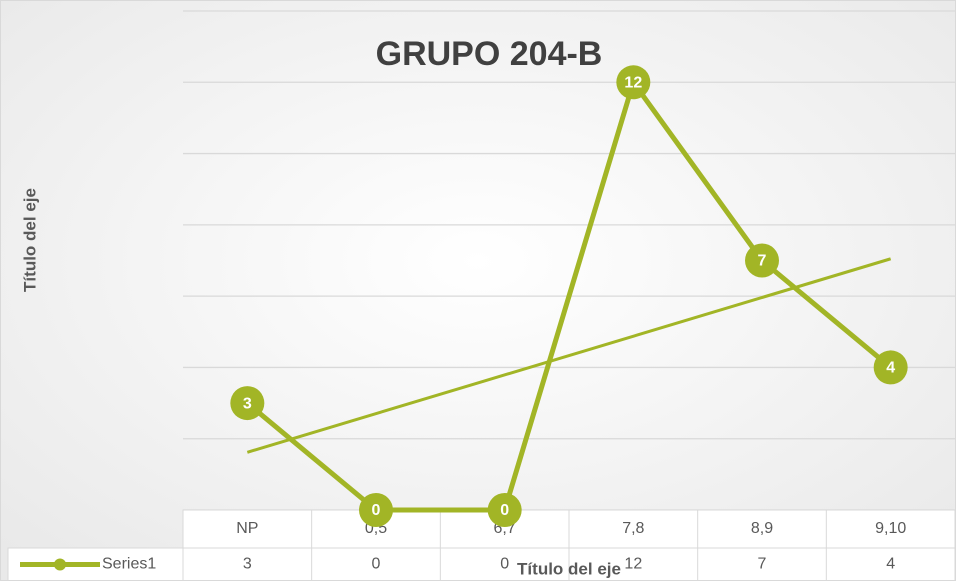 Image resolution: width=956 pixels, height=581 pixels. Describe the element at coordinates (633, 564) in the screenshot. I see `table-value: 12` at that location.